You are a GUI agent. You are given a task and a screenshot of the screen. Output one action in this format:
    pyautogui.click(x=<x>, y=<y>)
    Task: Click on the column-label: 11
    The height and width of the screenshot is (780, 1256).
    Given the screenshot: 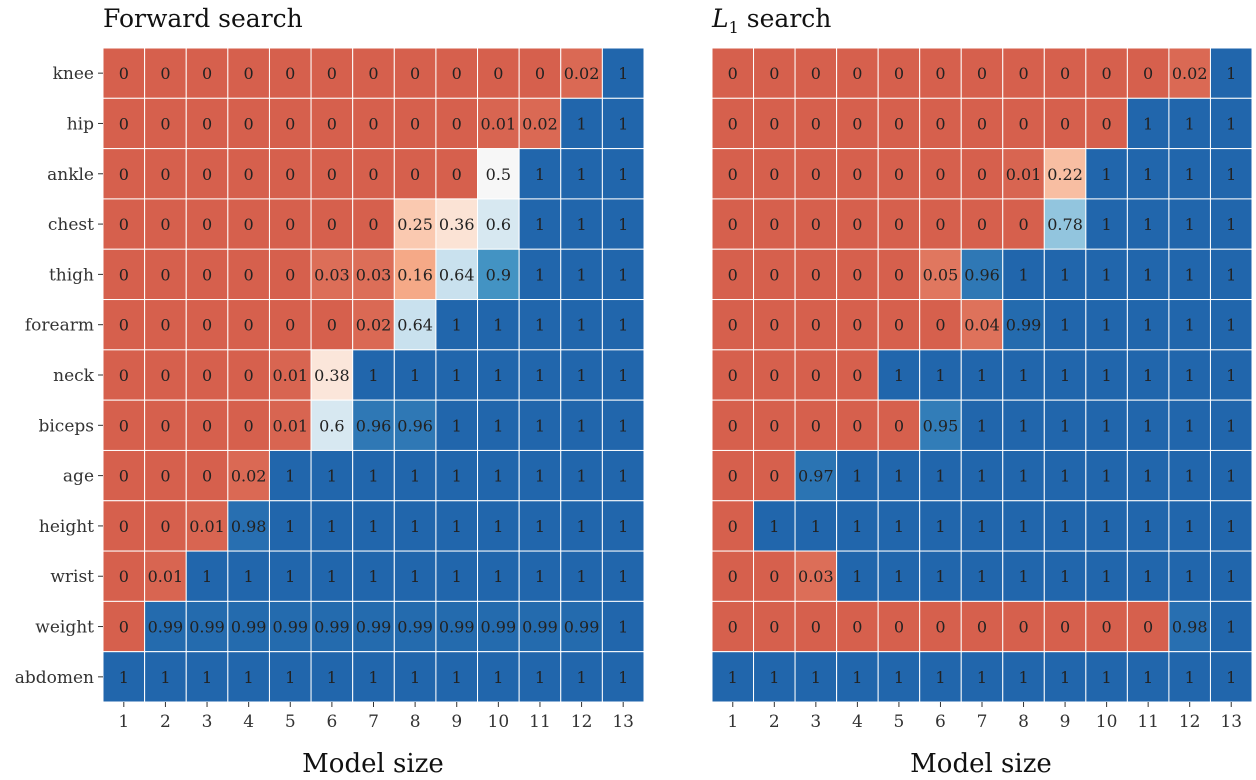 What is the action you would take?
    pyautogui.click(x=1148, y=722)
    